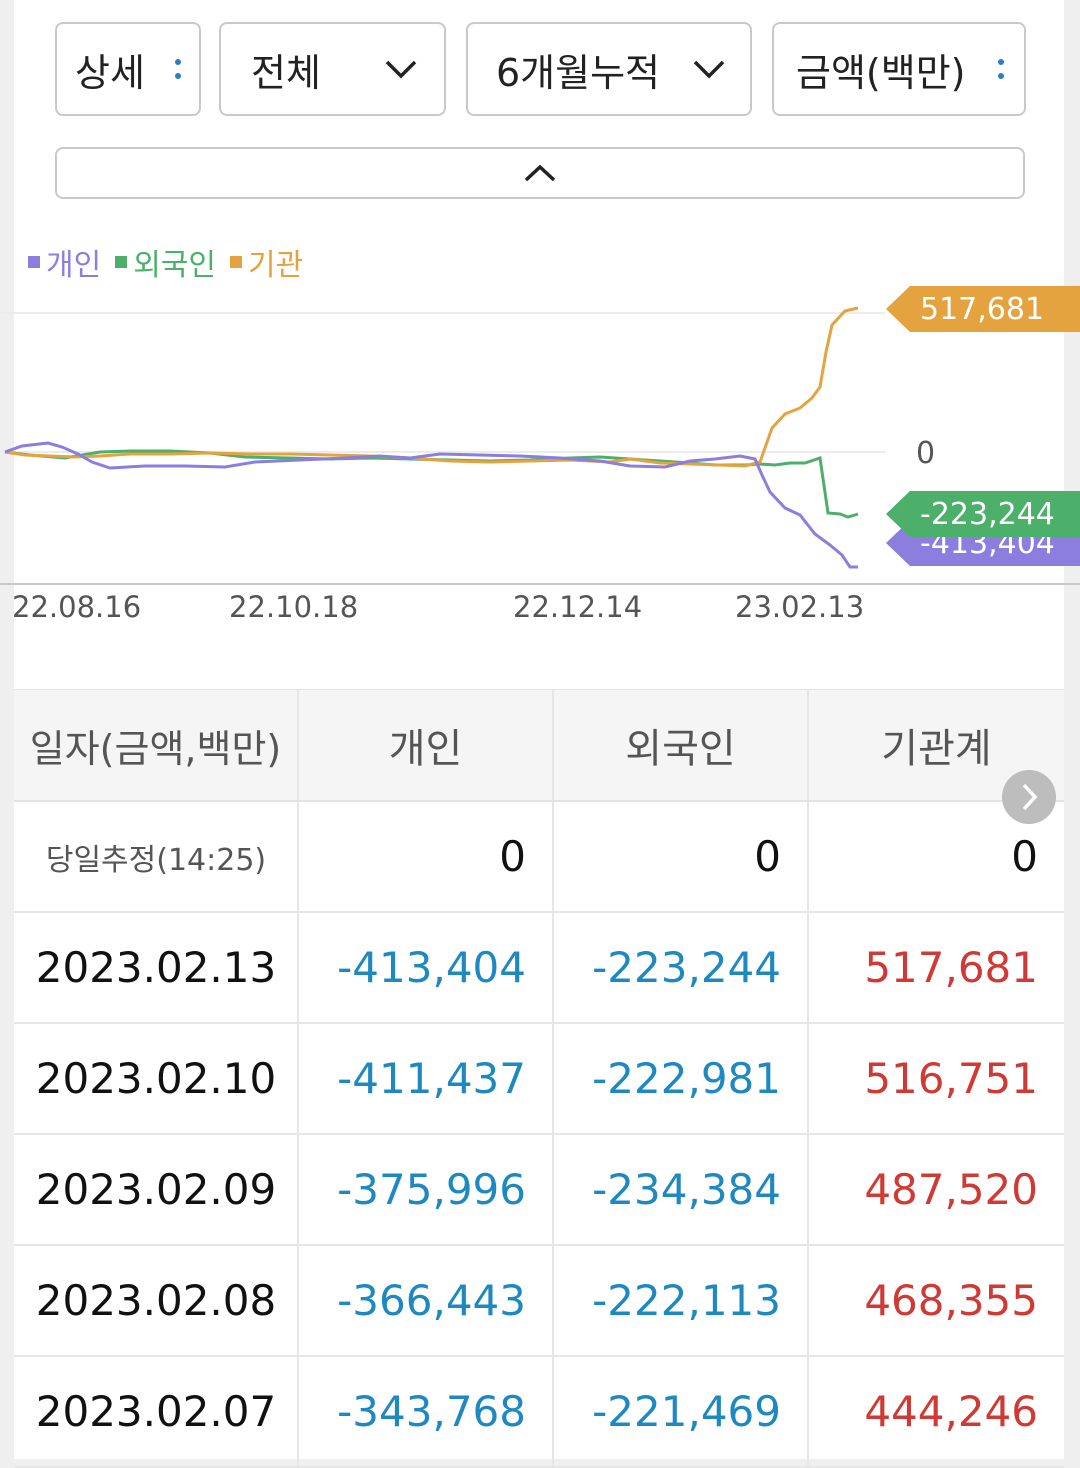  What do you see at coordinates (936, 1412) in the screenshot?
I see `cell-institution: 444,246` at bounding box center [936, 1412].